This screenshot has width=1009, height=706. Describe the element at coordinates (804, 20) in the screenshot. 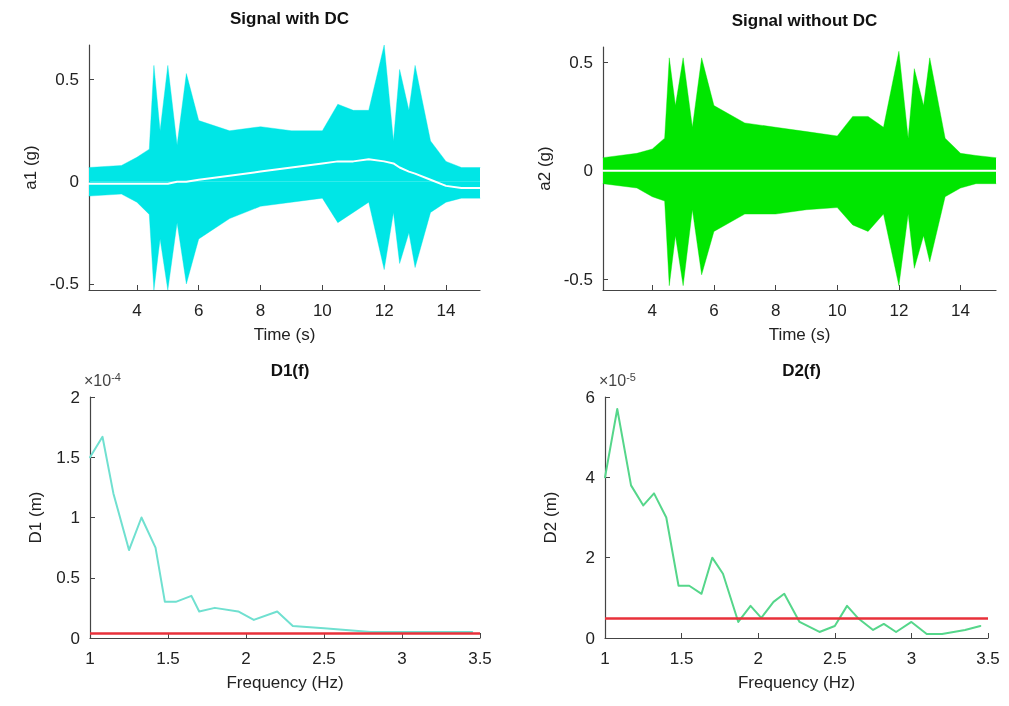

I see `chart-title: Signal without DC` at that location.